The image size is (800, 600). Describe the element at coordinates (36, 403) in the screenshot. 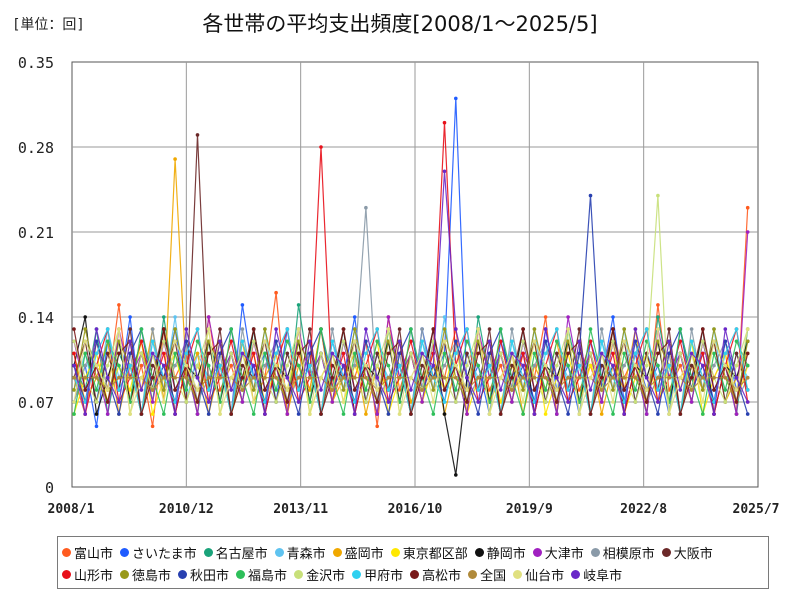

I see `y-tick-label: 0.07` at that location.